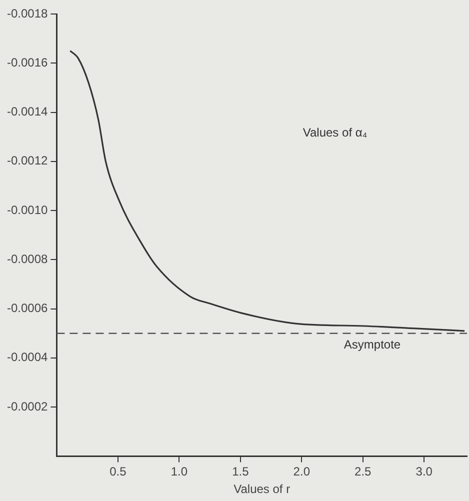 The height and width of the screenshot is (501, 469). Describe the element at coordinates (27, 406) in the screenshot. I see `y-tick-label: -0.0002` at that location.